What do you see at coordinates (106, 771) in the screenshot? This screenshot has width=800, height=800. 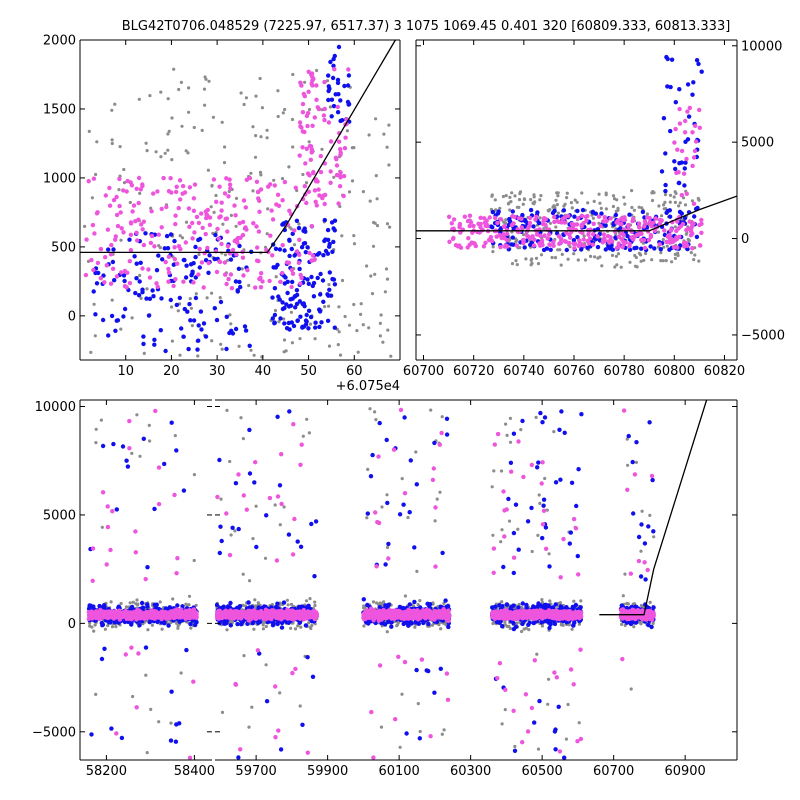 I see `x-tick-label: 58200` at bounding box center [106, 771].